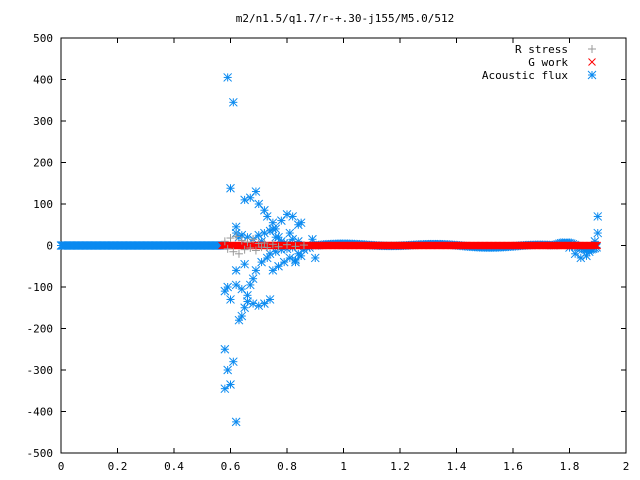 The height and width of the screenshot is (480, 640). What do you see at coordinates (43, 121) in the screenshot?
I see `y-tick-label: 300` at bounding box center [43, 121].